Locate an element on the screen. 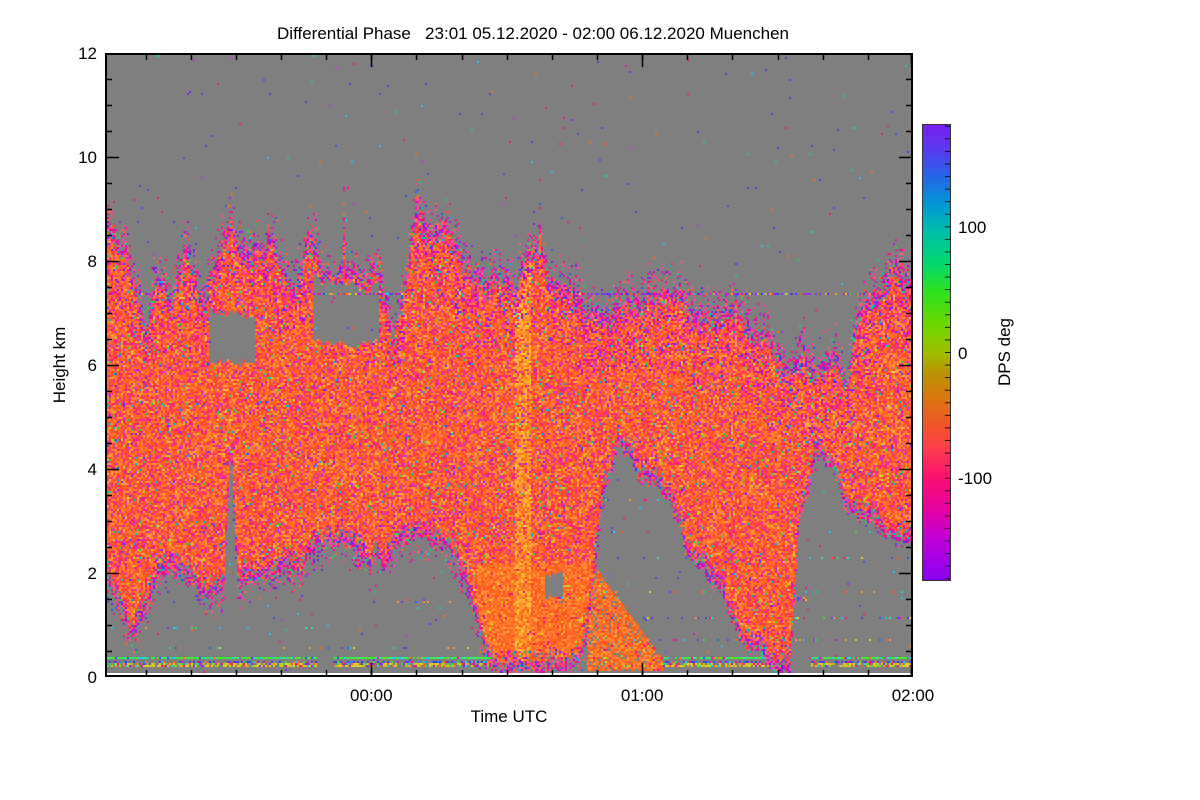  y-tick-label: 6 is located at coordinates (92, 365).